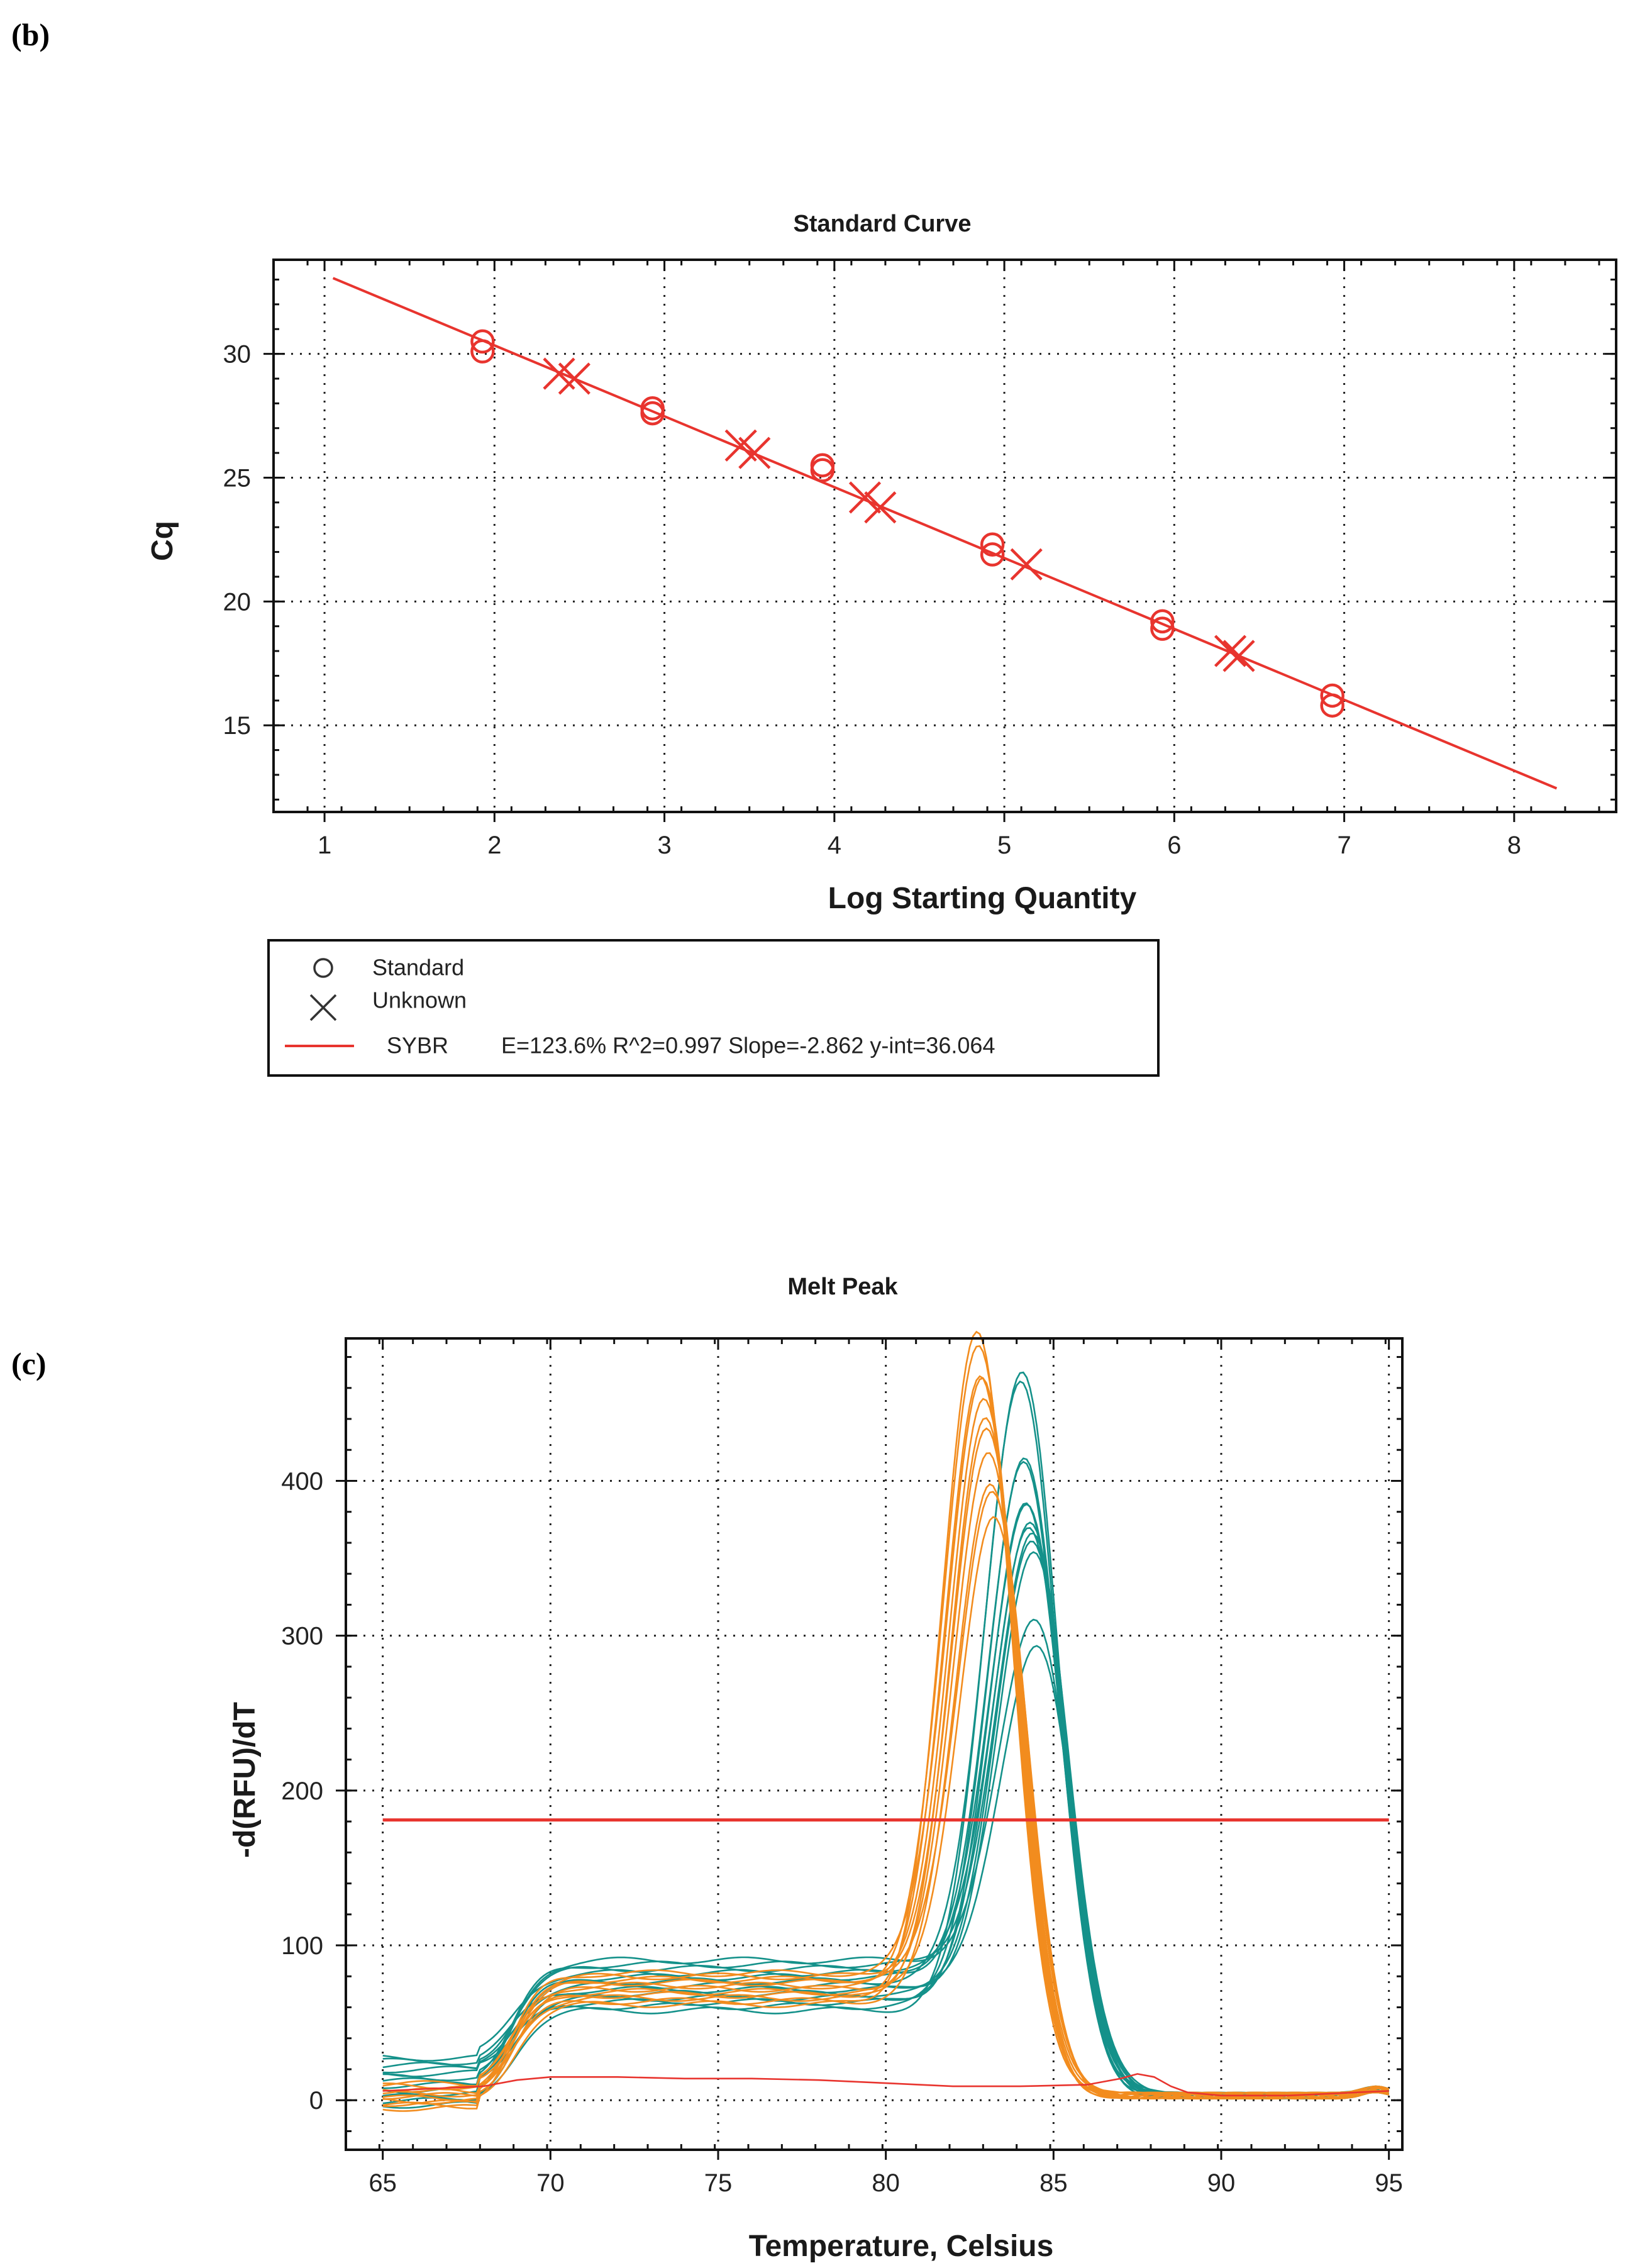 This screenshot has height=2268, width=1635. Describe the element at coordinates (982, 899) in the screenshot. I see `standard-curve-x-axis-title: Log Starting Quantity` at that location.